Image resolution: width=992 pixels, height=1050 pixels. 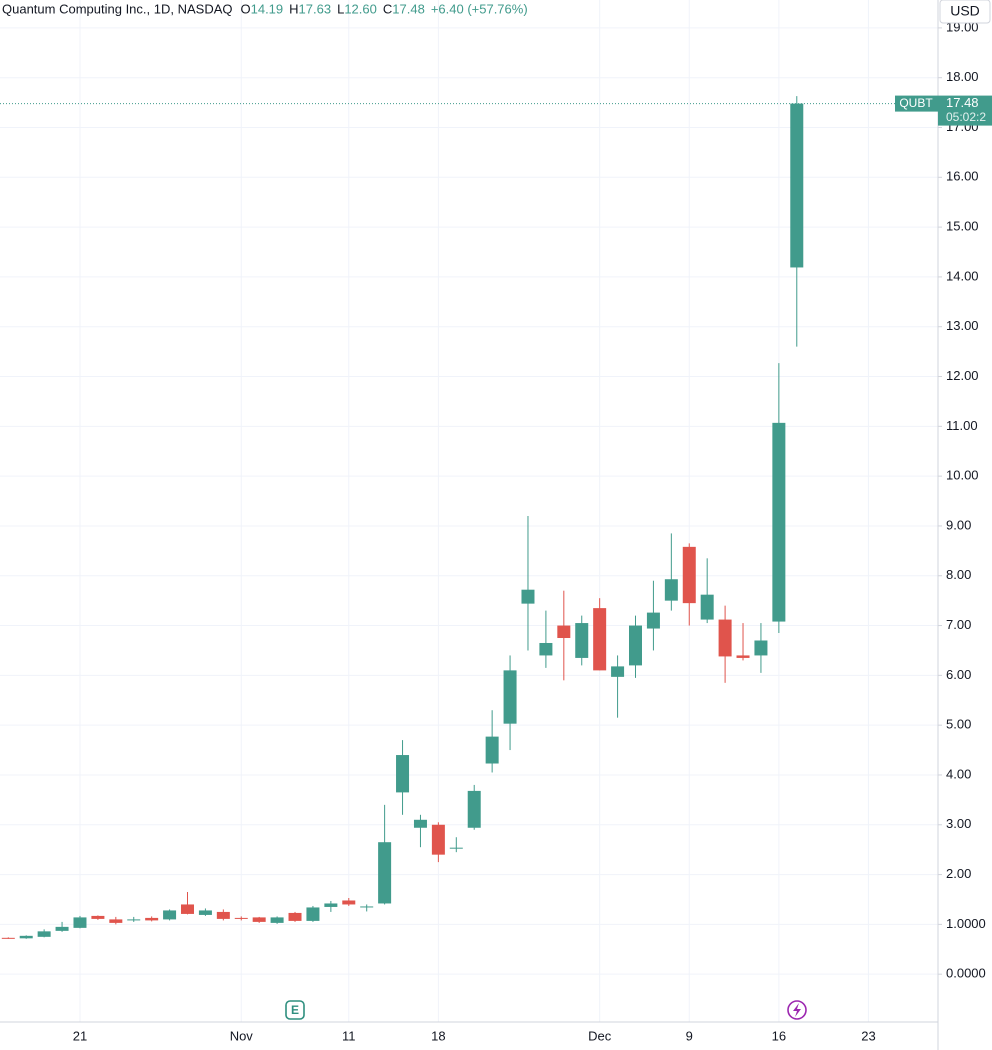 What do you see at coordinates (962, 275) in the screenshot?
I see `y-tick-label: 14.00` at bounding box center [962, 275].